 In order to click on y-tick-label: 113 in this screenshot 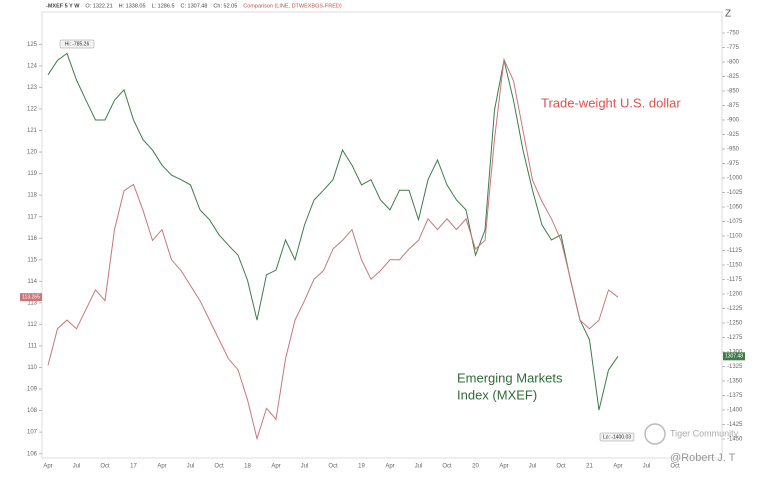, I will do `click(32, 303)`.